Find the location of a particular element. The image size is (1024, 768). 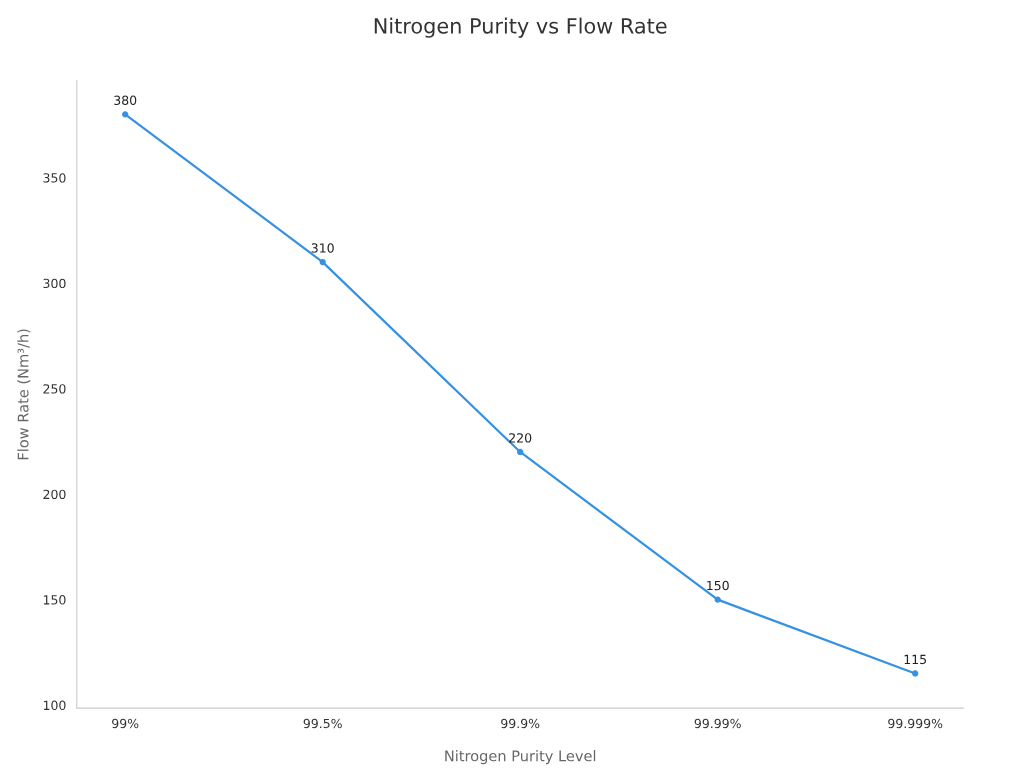

x-tick-label: 99% is located at coordinates (125, 723).